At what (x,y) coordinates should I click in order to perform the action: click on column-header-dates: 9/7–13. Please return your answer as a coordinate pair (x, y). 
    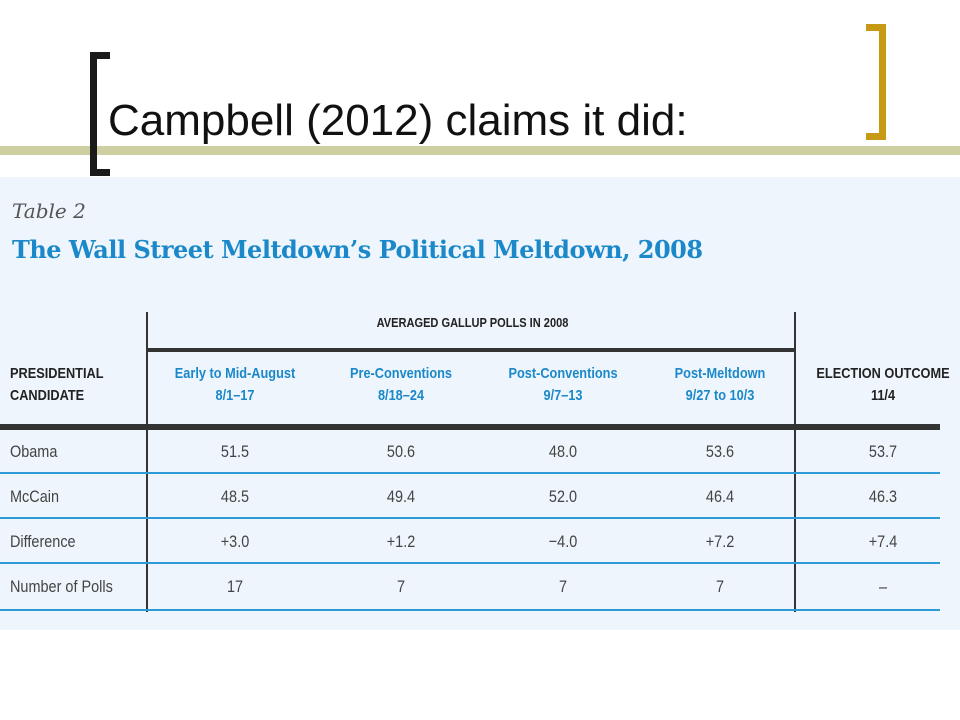
    Looking at the image, I should click on (563, 395).